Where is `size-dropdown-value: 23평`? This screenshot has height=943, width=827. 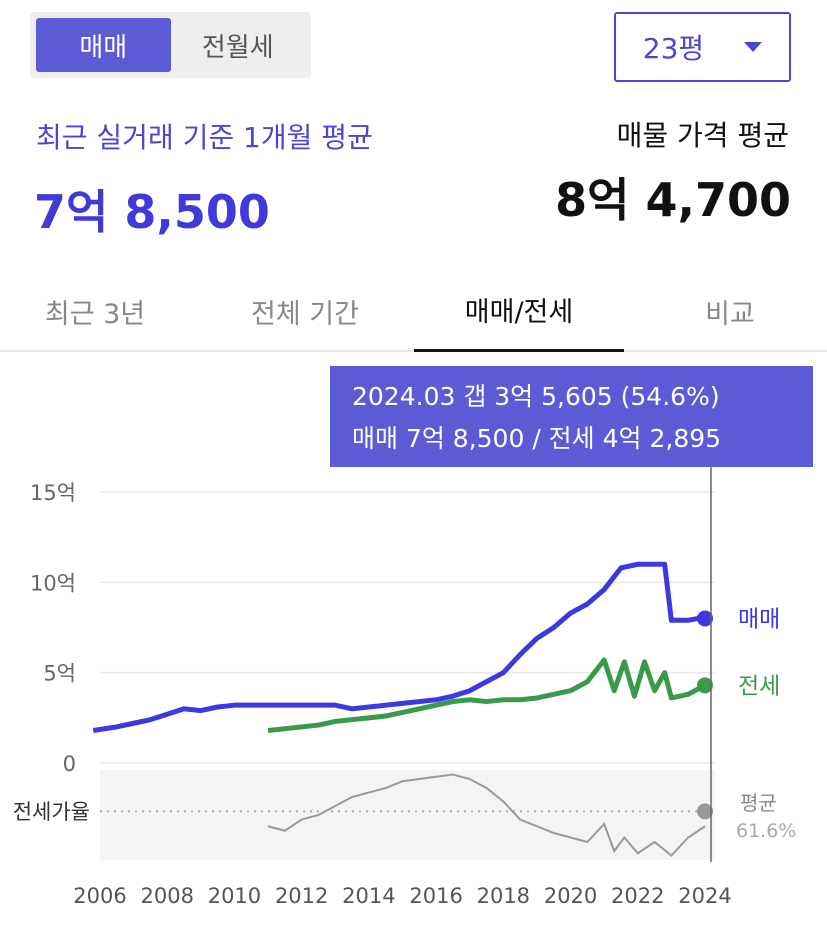
size-dropdown-value: 23평 is located at coordinates (673, 48).